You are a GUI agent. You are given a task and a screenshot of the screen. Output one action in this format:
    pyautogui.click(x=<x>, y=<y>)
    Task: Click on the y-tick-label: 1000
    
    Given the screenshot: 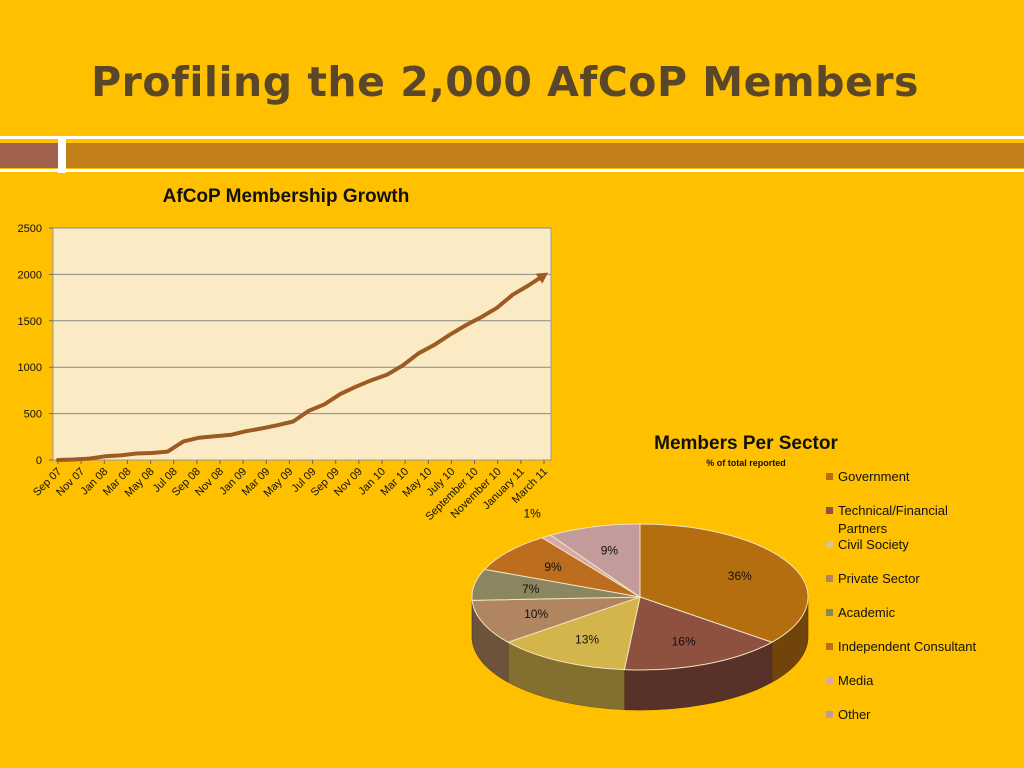 What is the action you would take?
    pyautogui.click(x=30, y=368)
    